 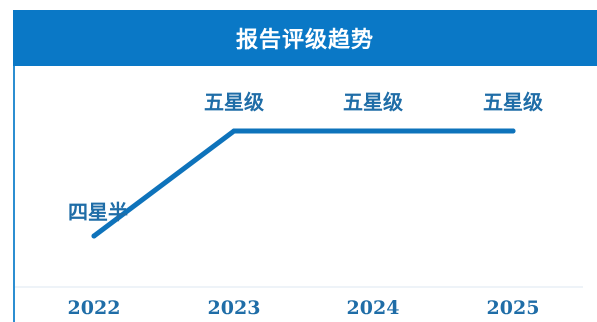 I want to click on x-tick-label-2024: 2024, so click(x=373, y=308).